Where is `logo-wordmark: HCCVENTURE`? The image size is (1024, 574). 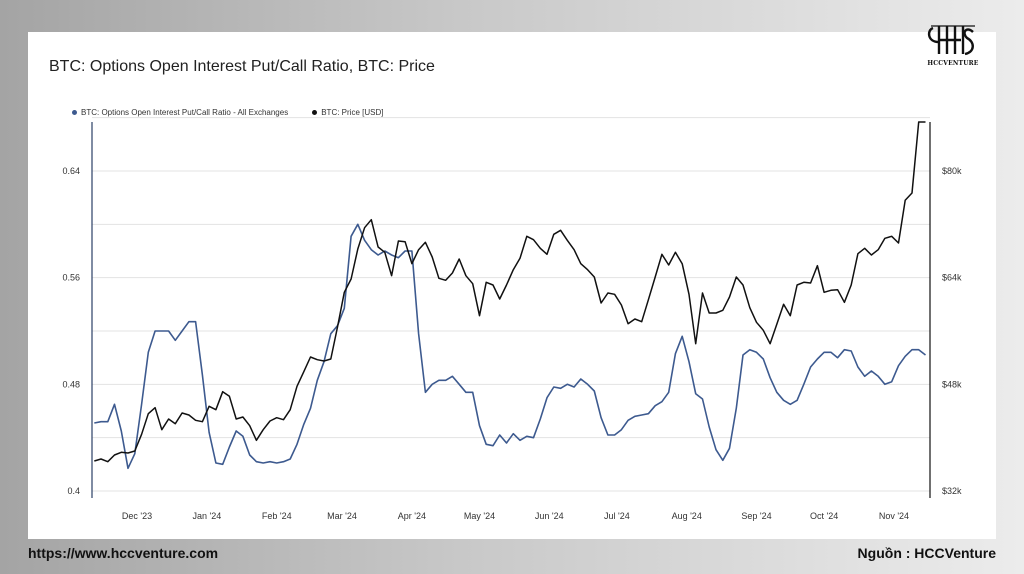
logo-wordmark: HCCVENTURE is located at coordinates (953, 63).